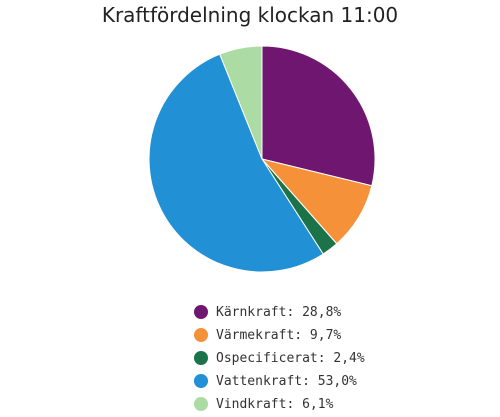 This screenshot has height=417, width=500. Describe the element at coordinates (275, 404) in the screenshot. I see `legend-label: Vindkraft: 6,1%` at that location.